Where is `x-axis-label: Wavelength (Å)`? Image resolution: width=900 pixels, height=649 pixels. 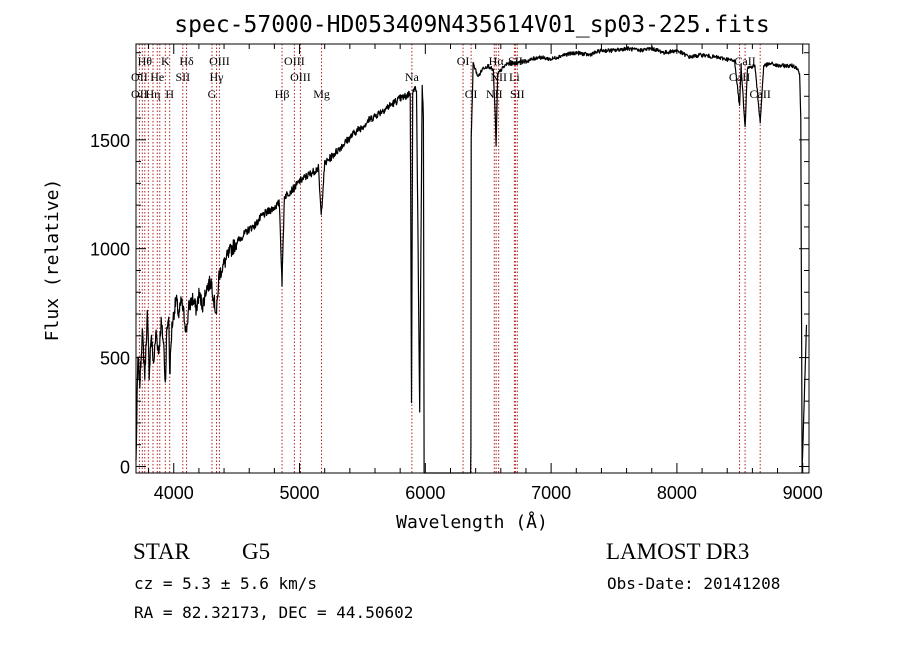
x-axis-label: Wavelength (Å) is located at coordinates (472, 522).